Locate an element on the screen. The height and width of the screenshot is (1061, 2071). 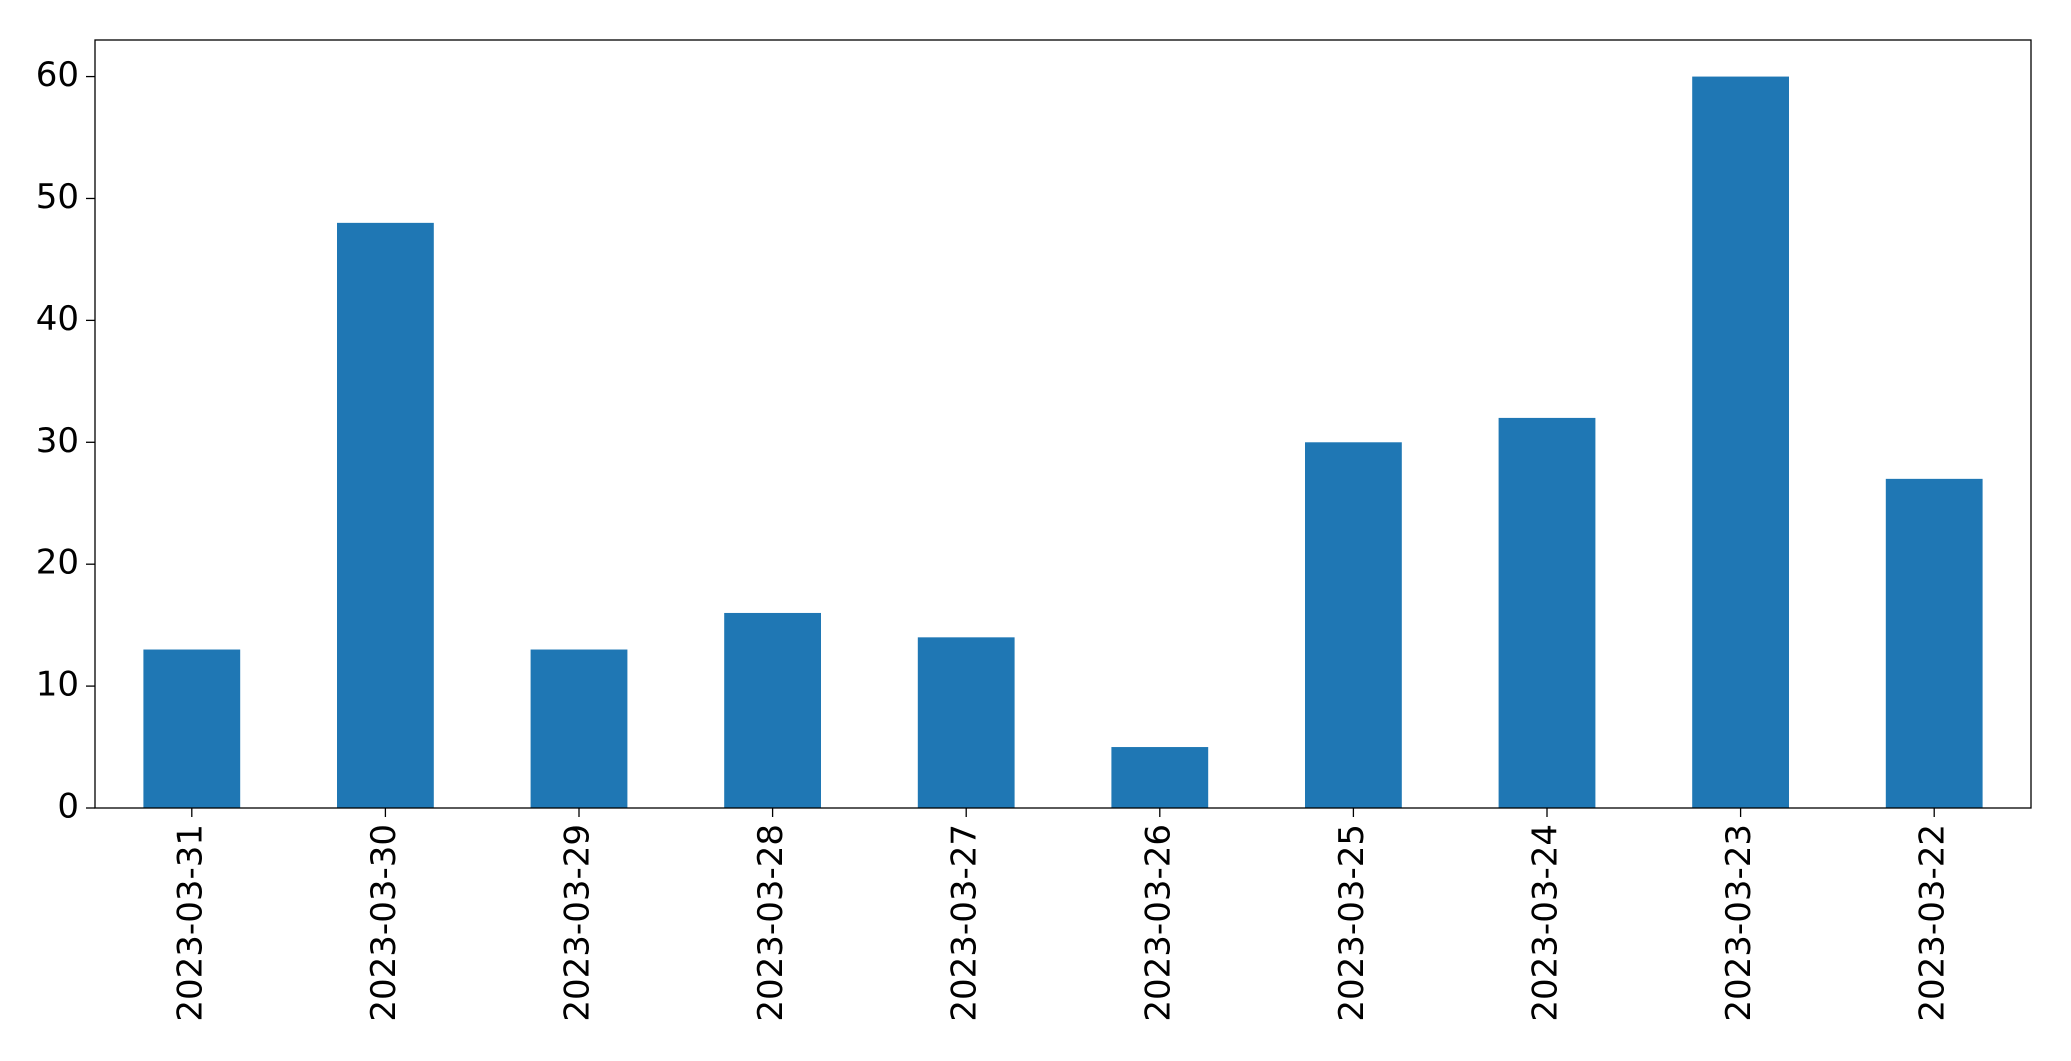
x-tick-label: 2023-03-31 is located at coordinates (190, 923).